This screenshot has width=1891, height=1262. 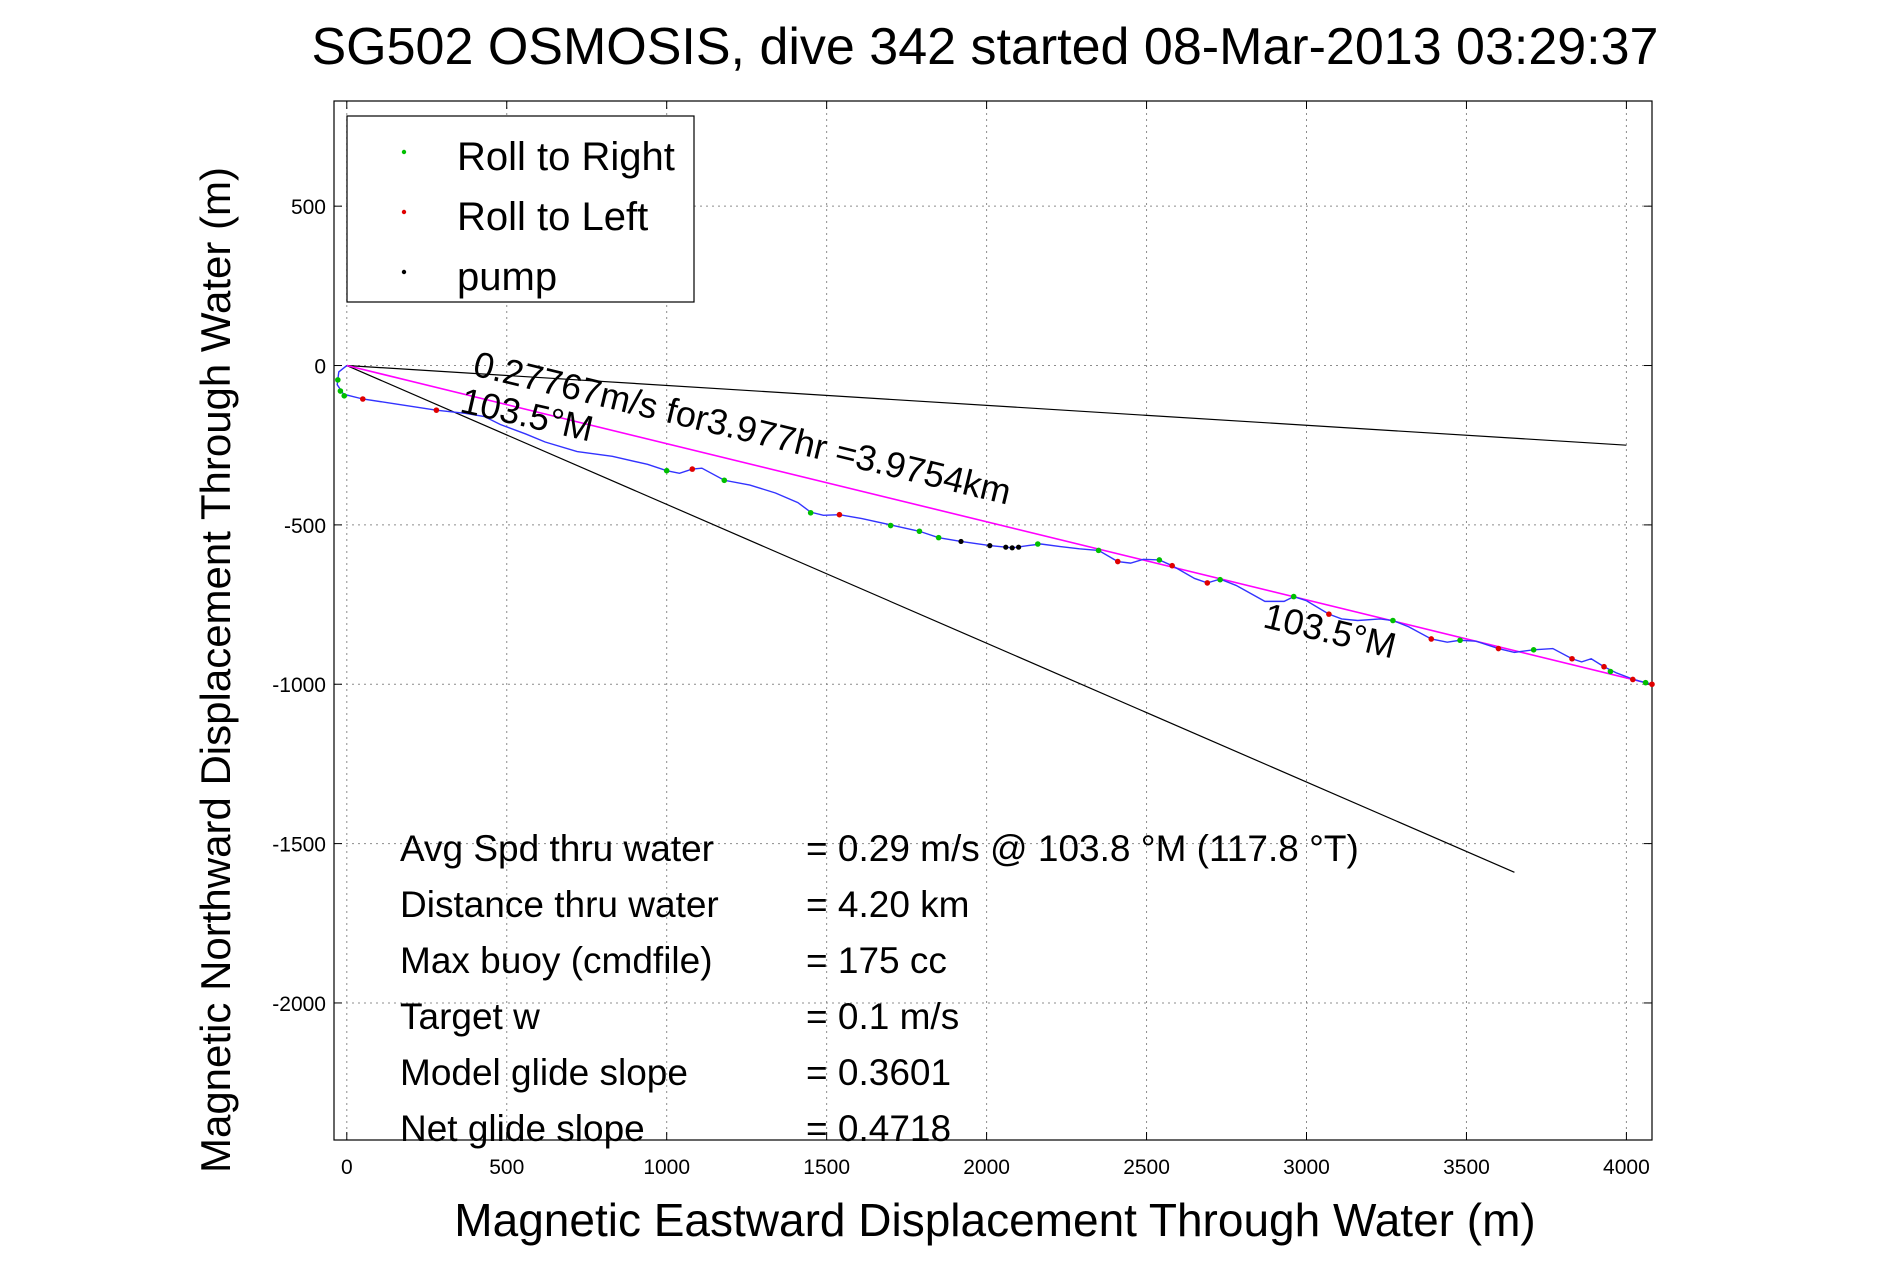 I want to click on stat-value: = 0.4718, so click(x=878, y=1128).